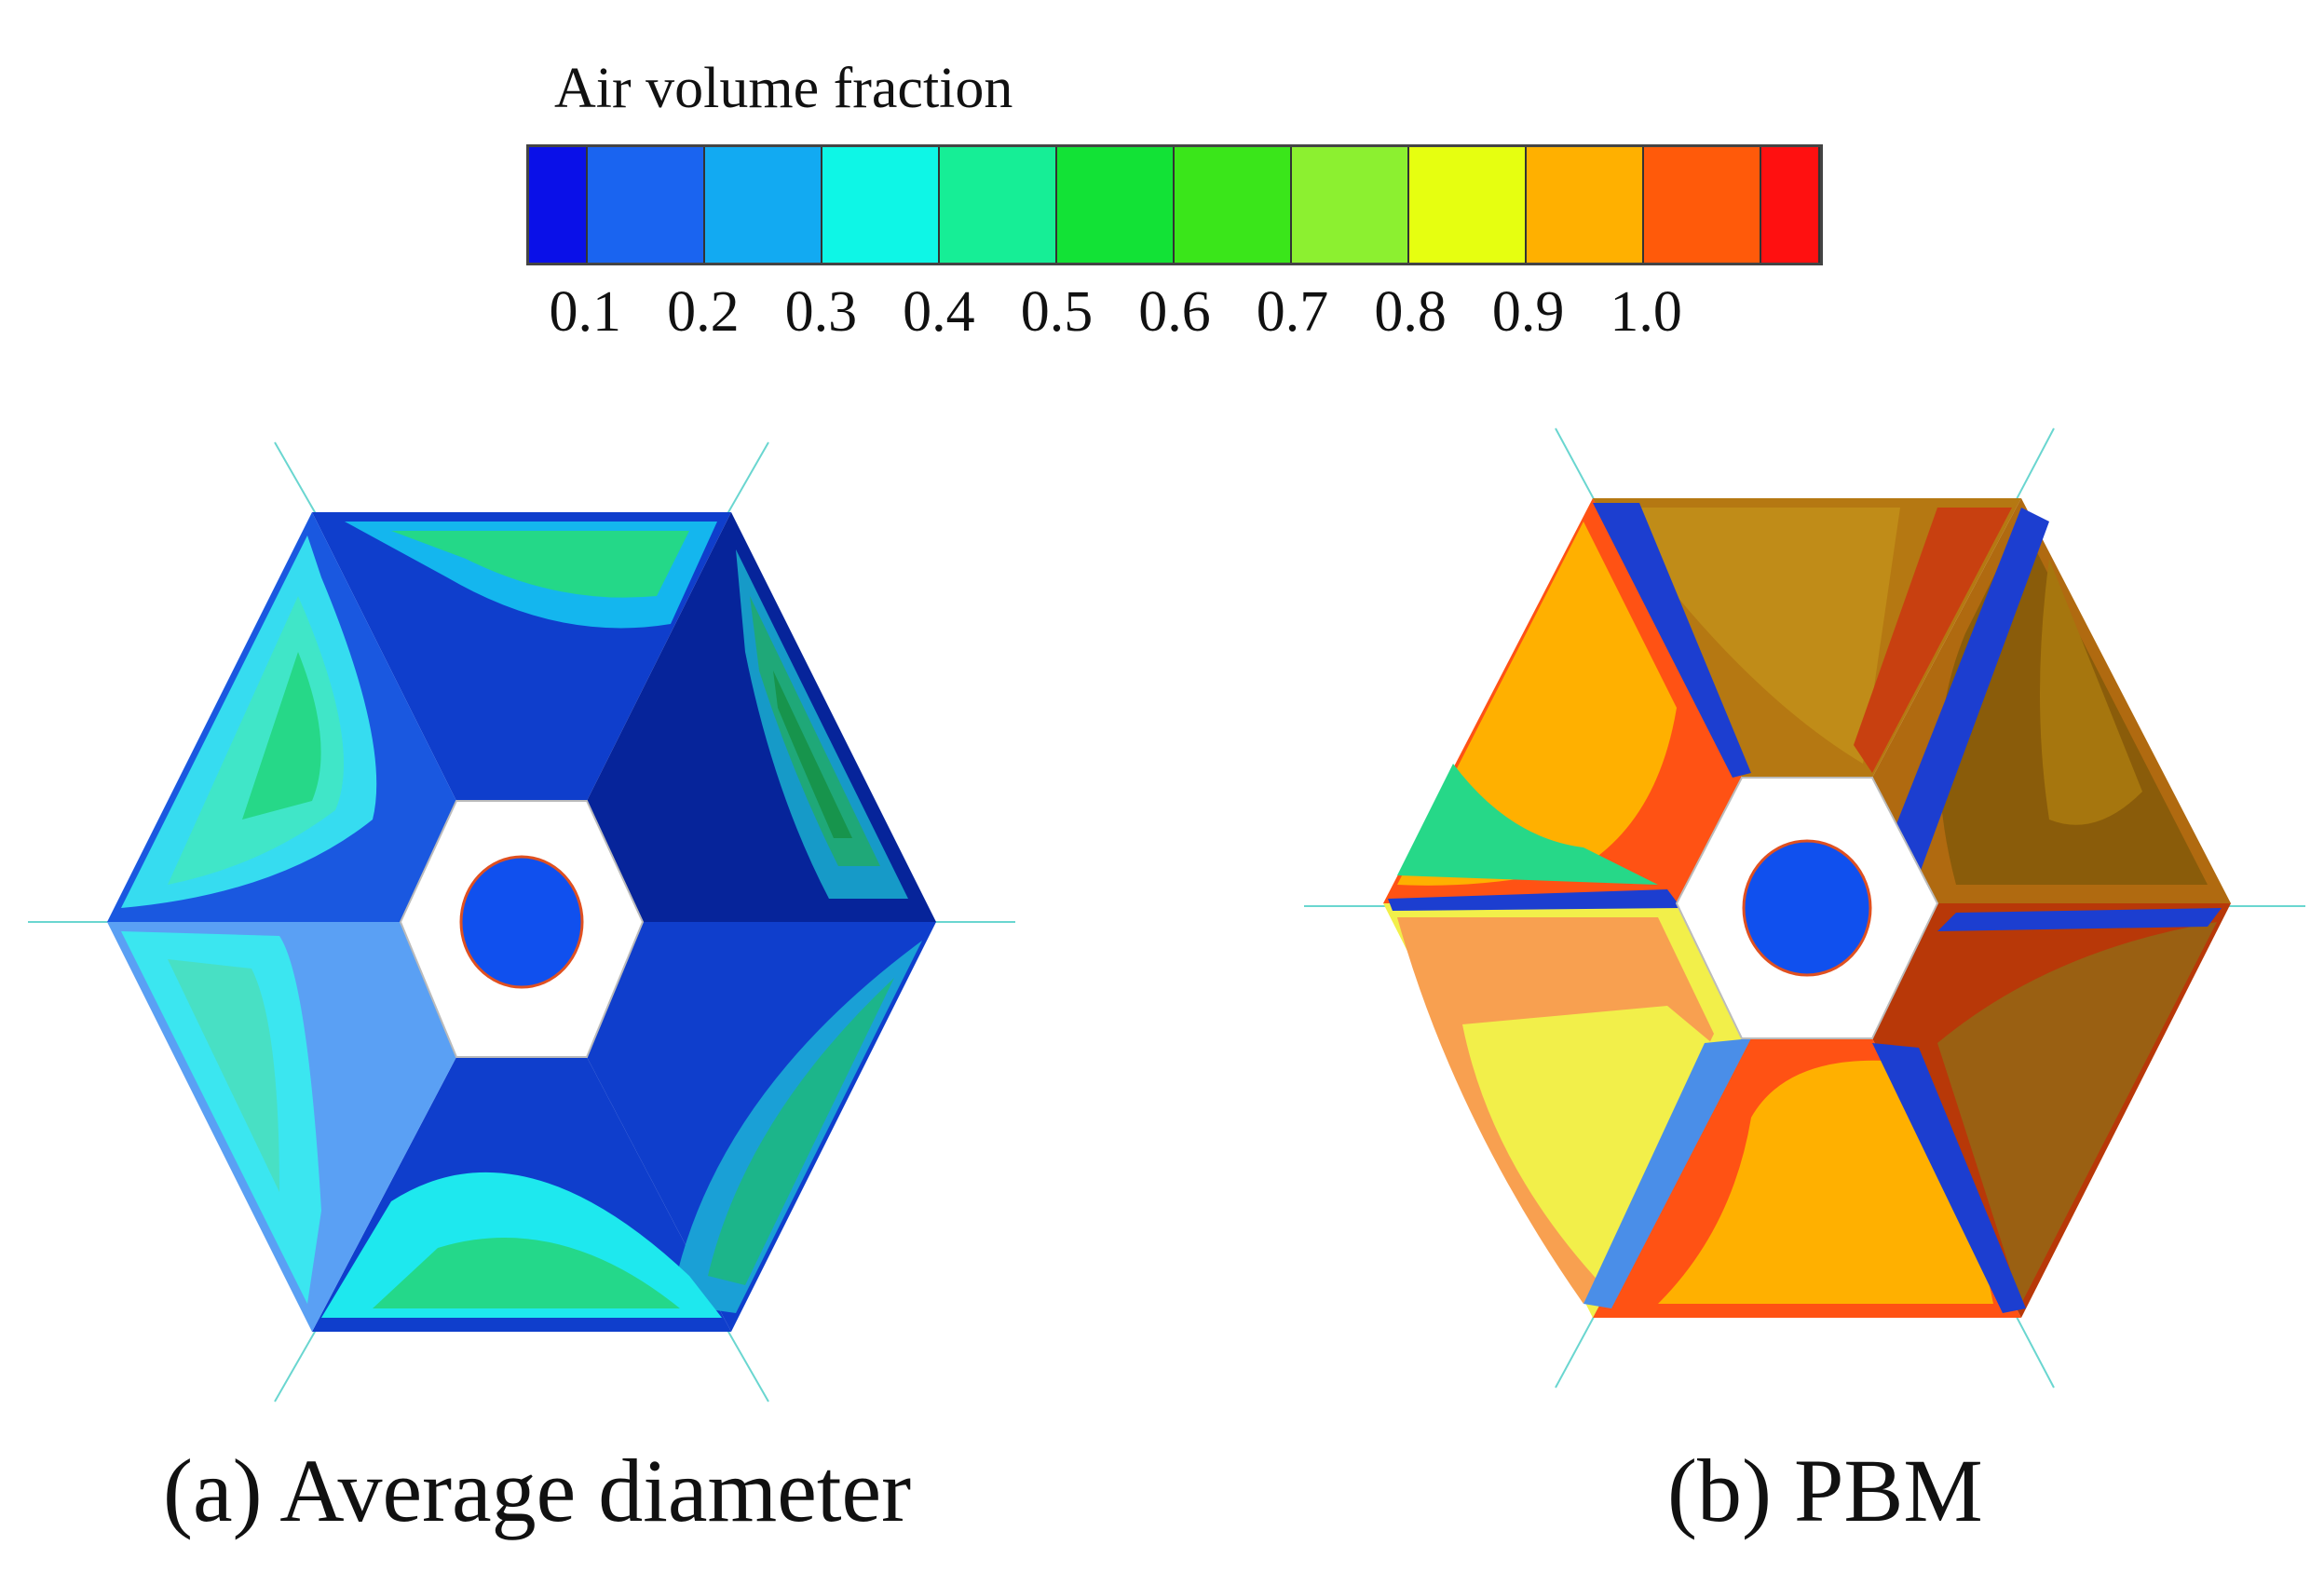 The image size is (2324, 1572). I want to click on colorbar-tick-label: 0.8, so click(1410, 312).